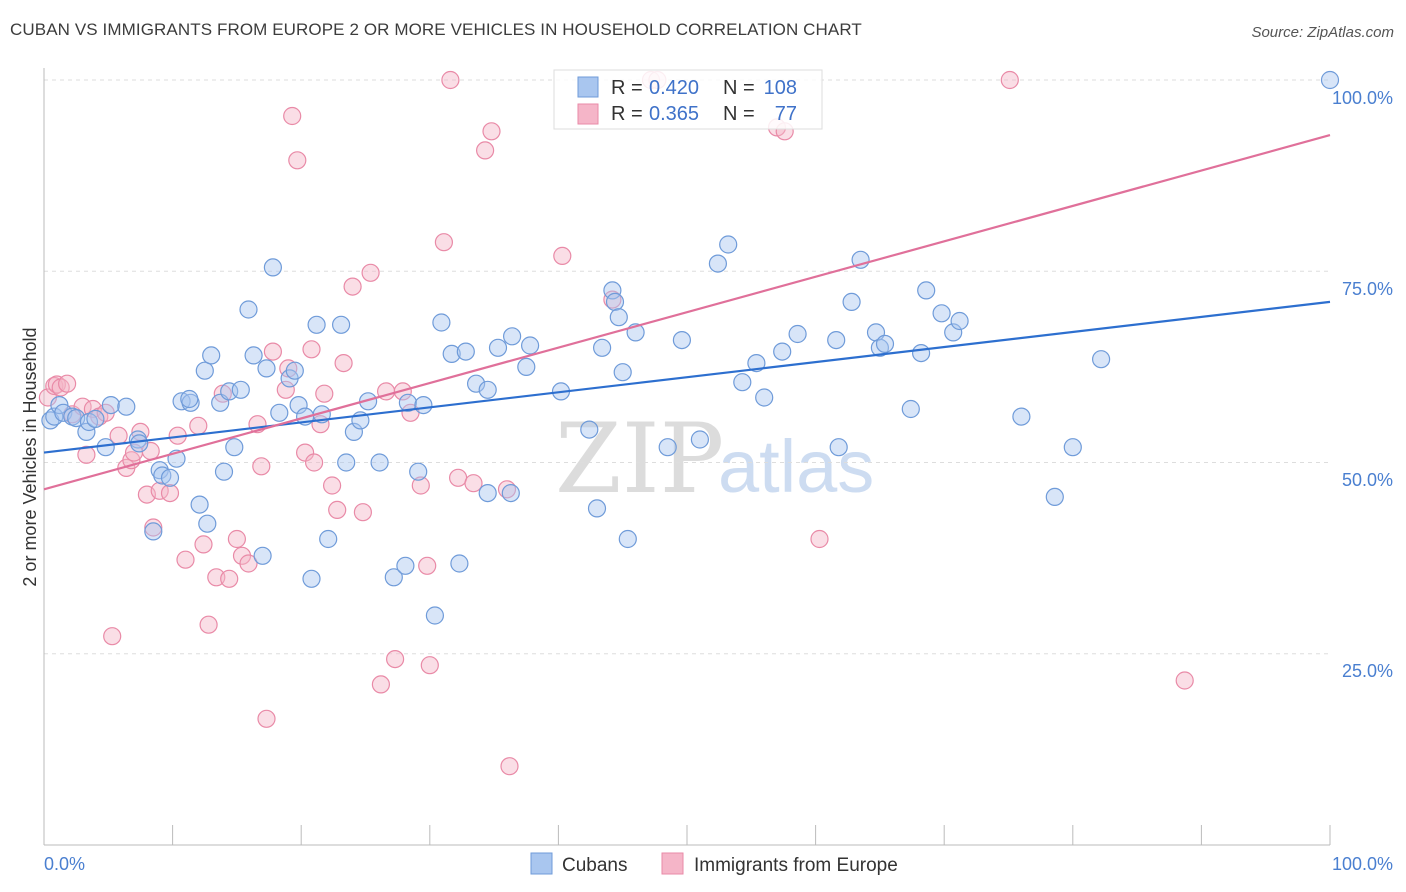 Image resolution: width=1406 pixels, height=892 pixels. Describe the element at coordinates (780, 88) in the screenshot. I see `stats-n-value-1: 108` at that location.